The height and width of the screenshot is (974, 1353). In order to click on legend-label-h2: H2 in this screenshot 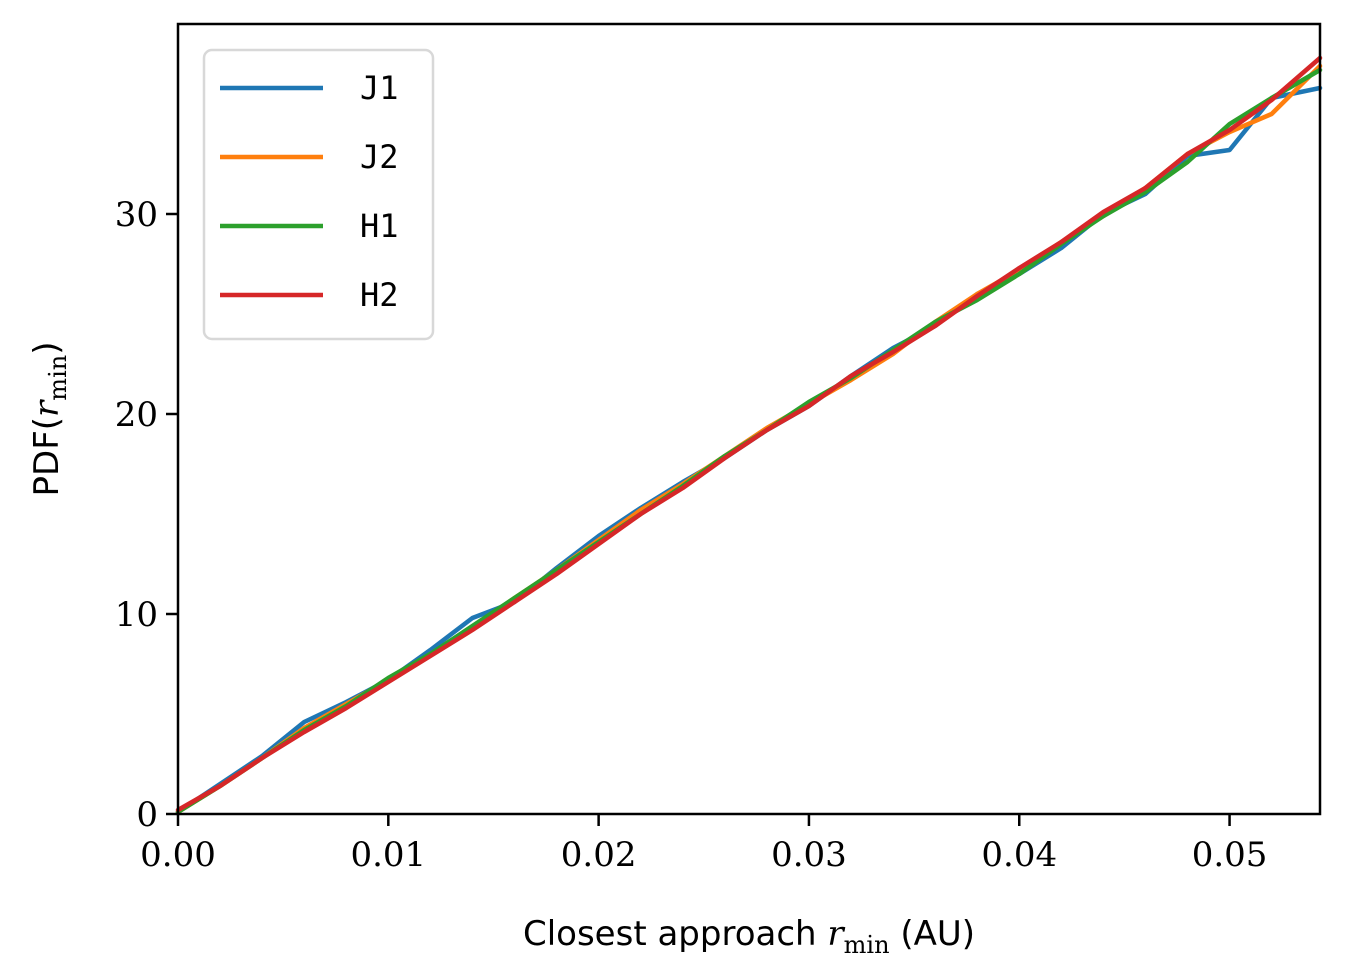, I will do `click(379, 295)`.